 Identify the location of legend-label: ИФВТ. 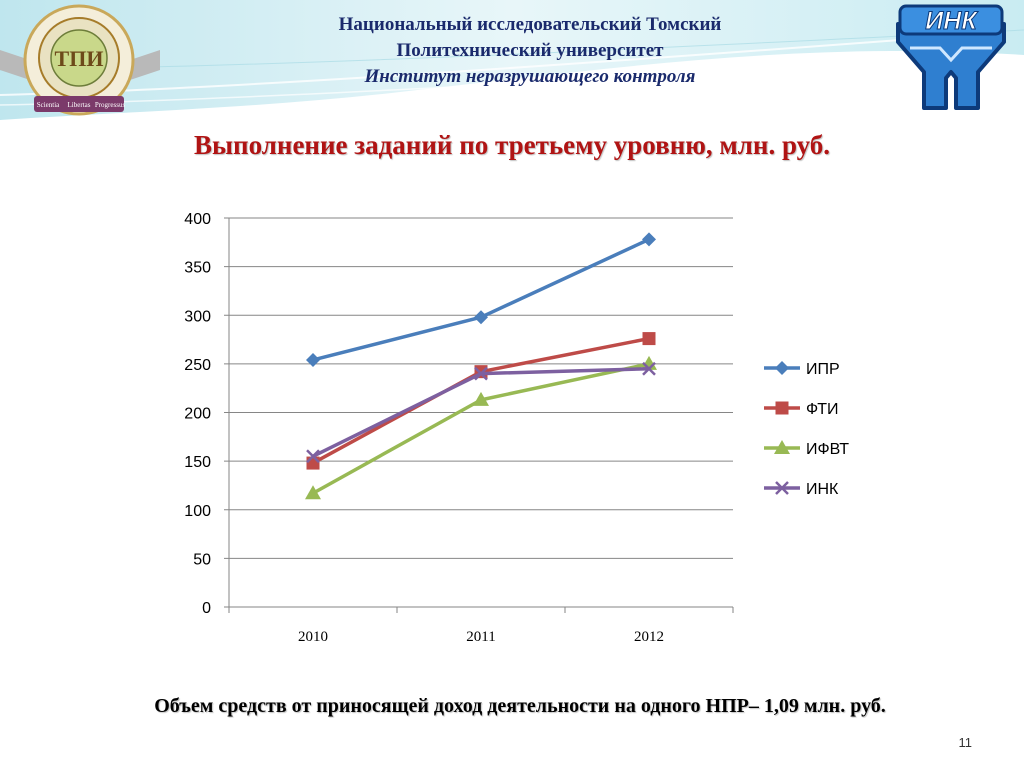
(827, 449).